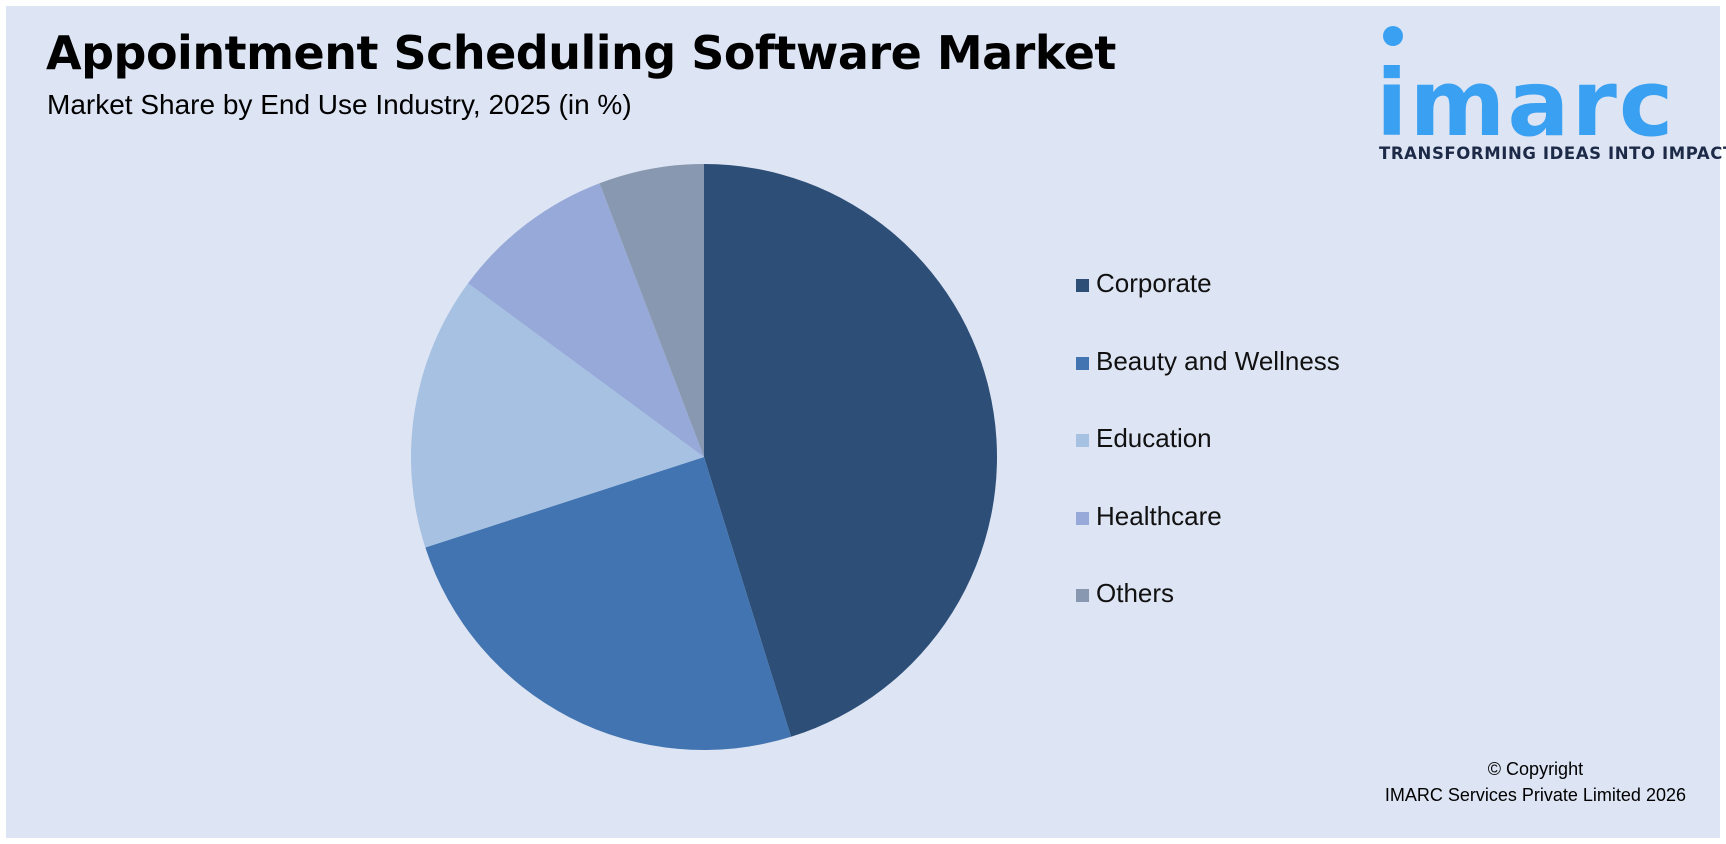 The width and height of the screenshot is (1726, 844). What do you see at coordinates (1154, 283) in the screenshot?
I see `legend-label: Corporate` at bounding box center [1154, 283].